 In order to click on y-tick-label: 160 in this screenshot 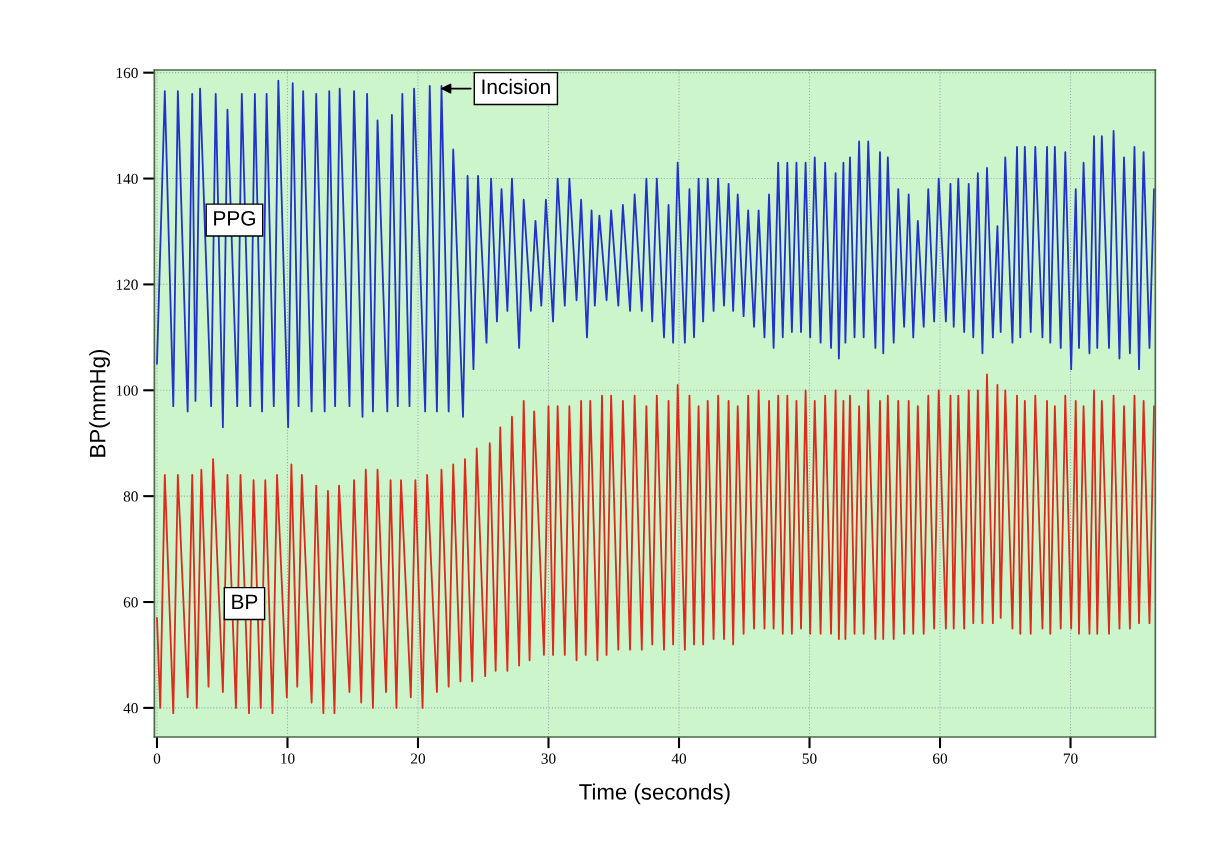, I will do `click(127, 73)`.